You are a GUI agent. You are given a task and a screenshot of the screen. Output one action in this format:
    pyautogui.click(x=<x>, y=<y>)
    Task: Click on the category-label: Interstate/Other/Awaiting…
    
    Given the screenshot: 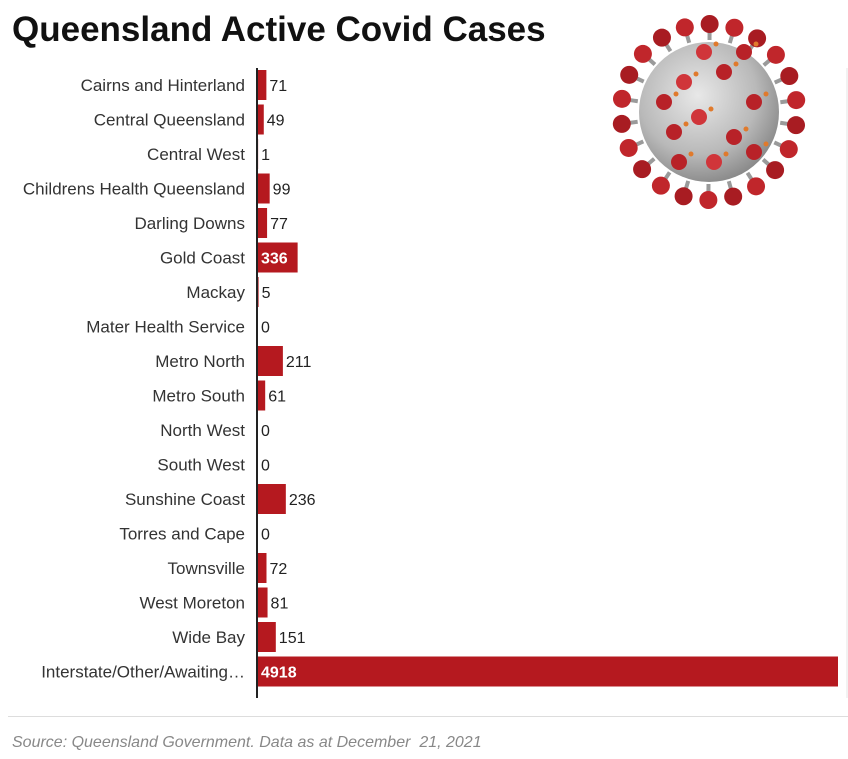 What is the action you would take?
    pyautogui.click(x=143, y=672)
    